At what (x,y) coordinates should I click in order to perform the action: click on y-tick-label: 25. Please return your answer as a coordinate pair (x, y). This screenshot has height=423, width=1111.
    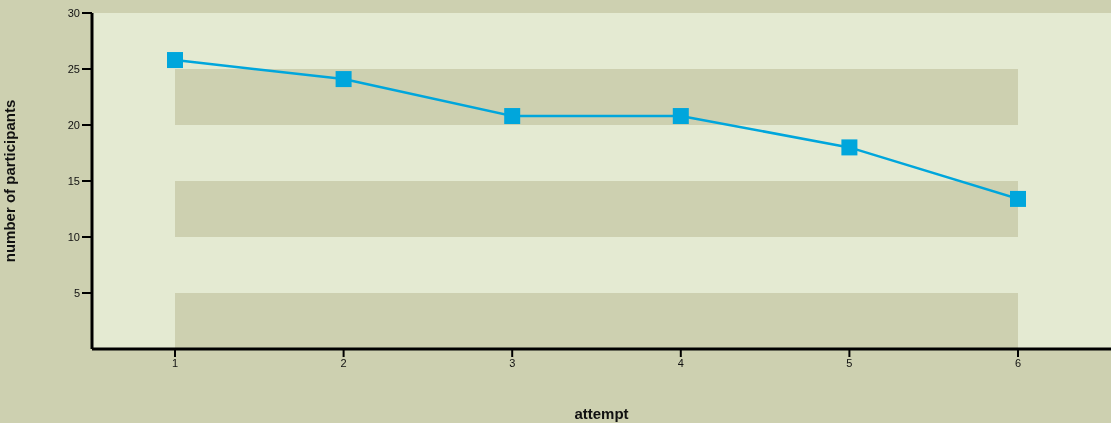
    Looking at the image, I should click on (73, 68).